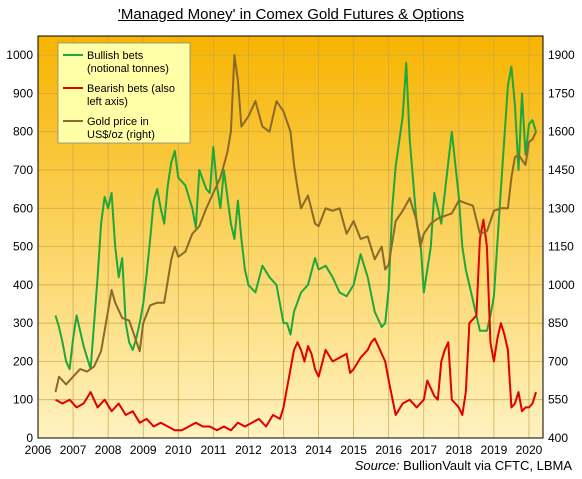  Describe the element at coordinates (561, 170) in the screenshot. I see `y-right-tick-label: 1450` at that location.